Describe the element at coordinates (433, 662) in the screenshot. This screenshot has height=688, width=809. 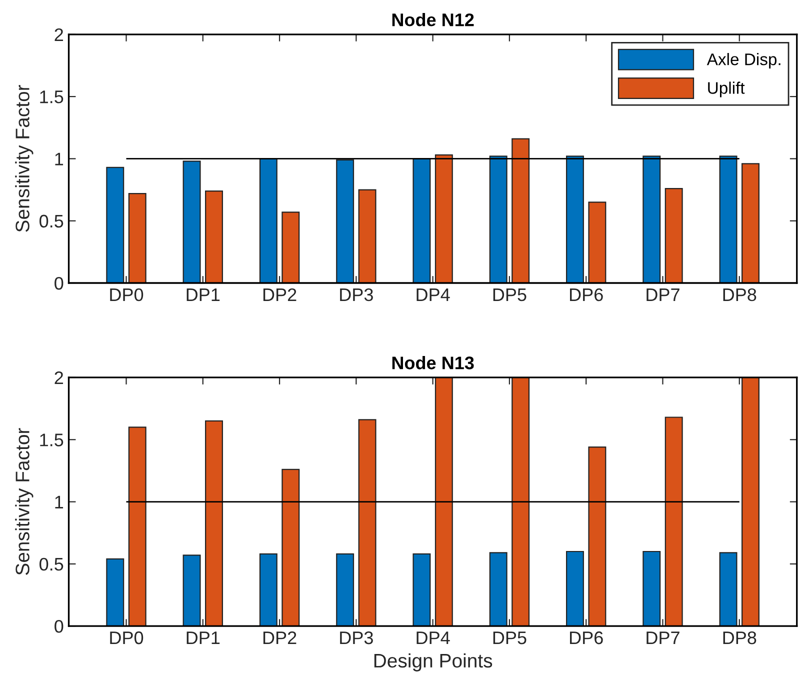
I see `x-axis-title: Design Points` at that location.